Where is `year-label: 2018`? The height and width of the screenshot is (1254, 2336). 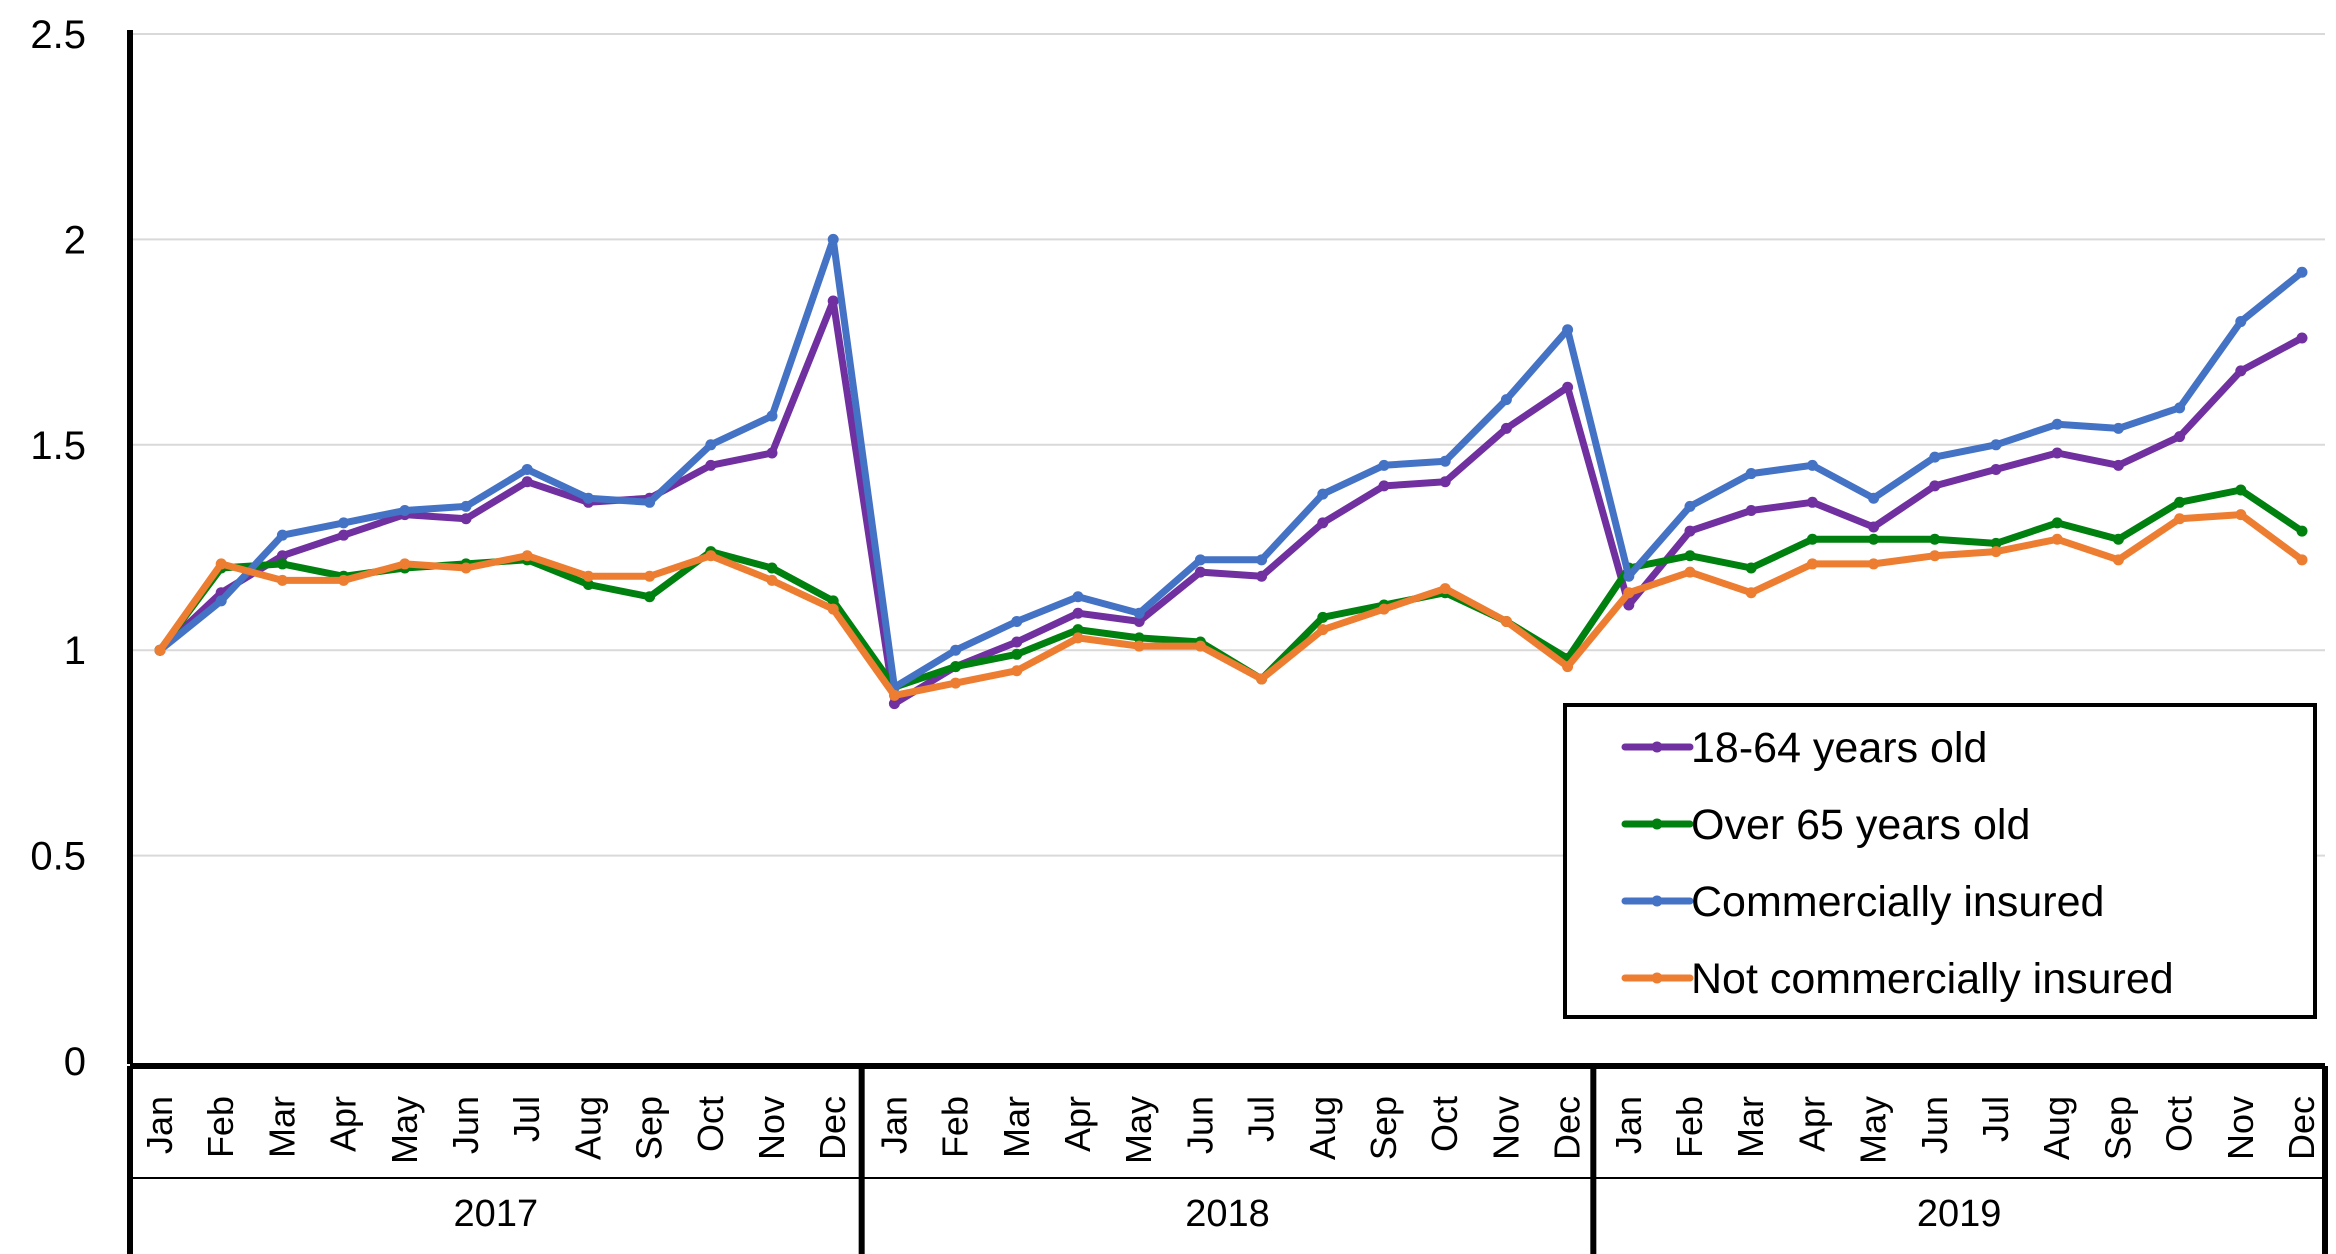
year-label: 2018 is located at coordinates (1227, 1214).